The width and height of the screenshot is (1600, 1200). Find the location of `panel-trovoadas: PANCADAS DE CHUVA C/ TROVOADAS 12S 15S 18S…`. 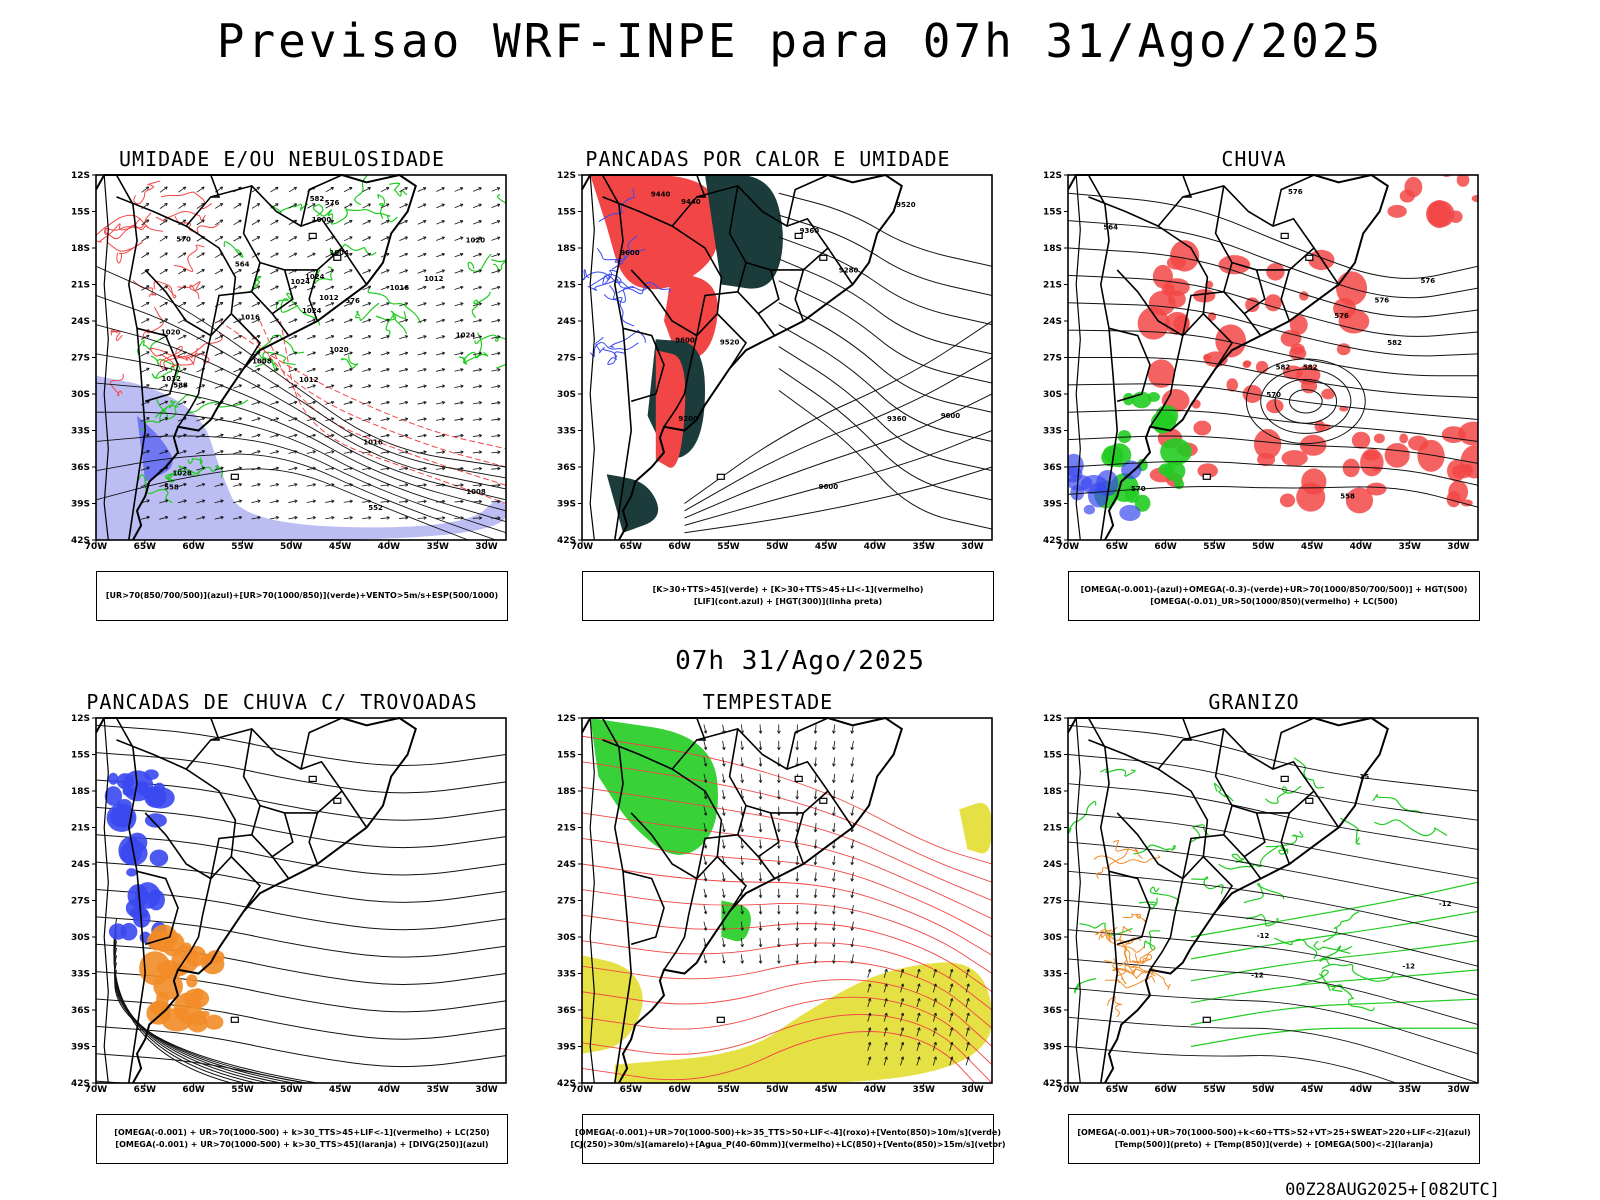

panel-trovoadas: PANCADAS DE CHUVA C/ TROVOADAS 12S 15S 18S… is located at coordinates (282, 940).